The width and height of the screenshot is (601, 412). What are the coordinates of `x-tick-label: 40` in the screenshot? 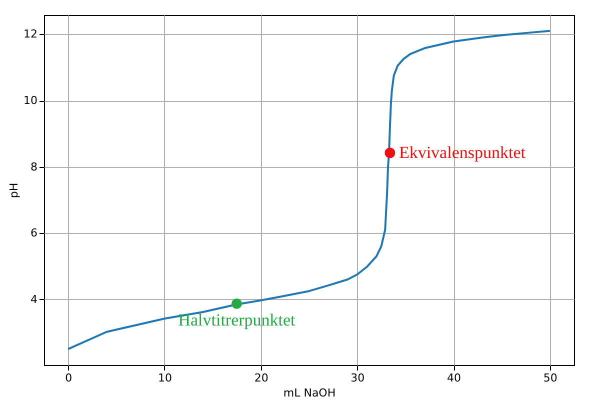 It's located at (454, 378).